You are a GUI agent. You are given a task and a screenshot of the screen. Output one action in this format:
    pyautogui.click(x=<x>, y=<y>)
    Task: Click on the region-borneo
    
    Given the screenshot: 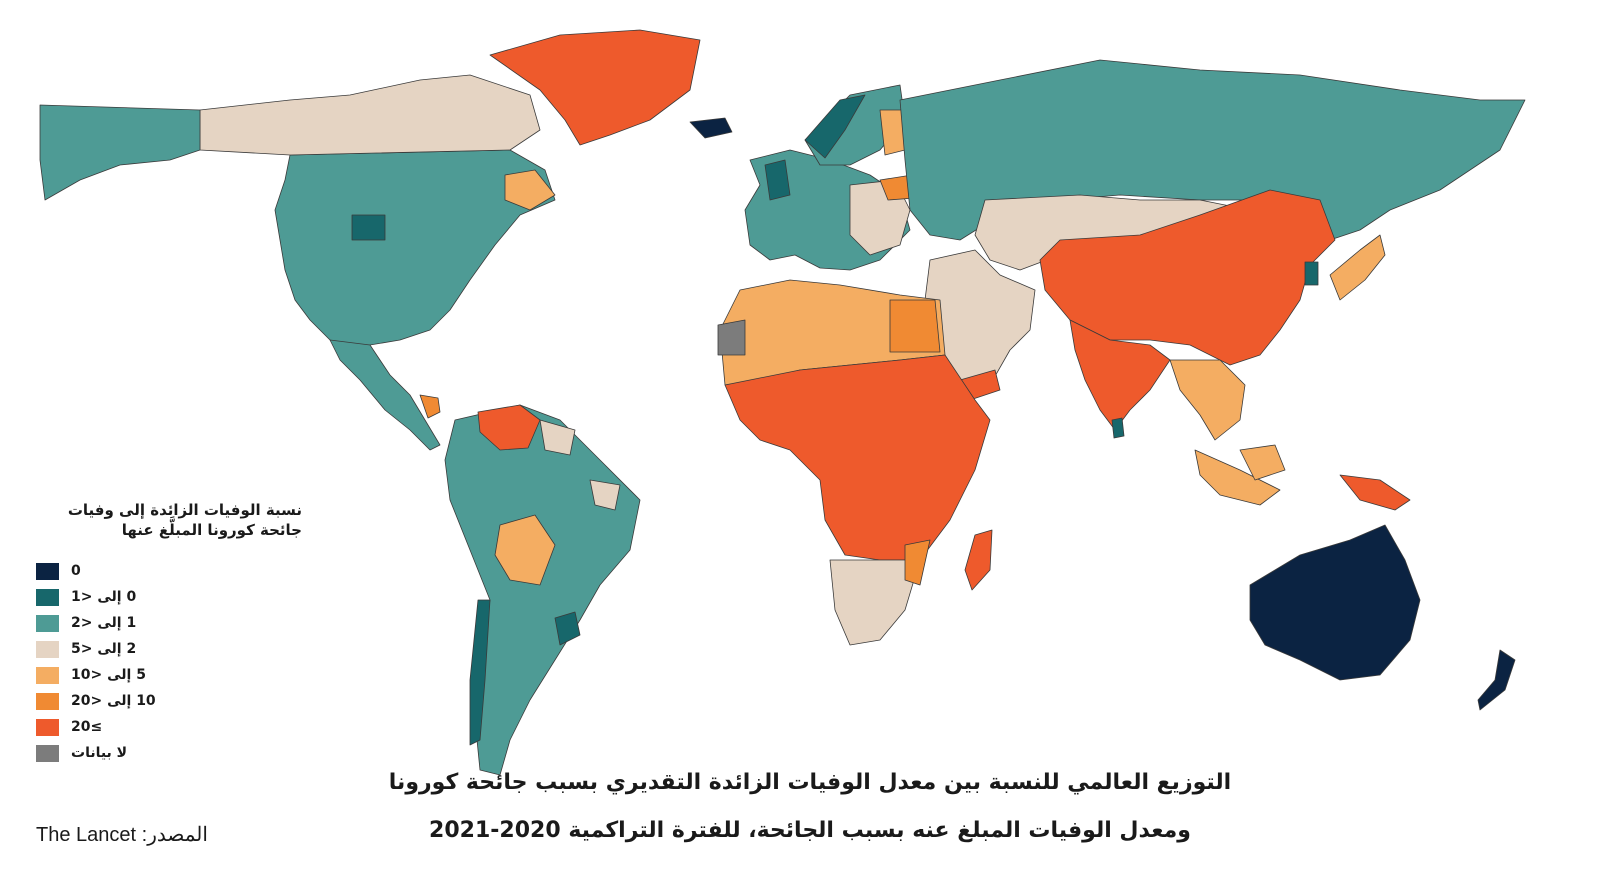 What is the action you would take?
    pyautogui.click(x=1262, y=462)
    